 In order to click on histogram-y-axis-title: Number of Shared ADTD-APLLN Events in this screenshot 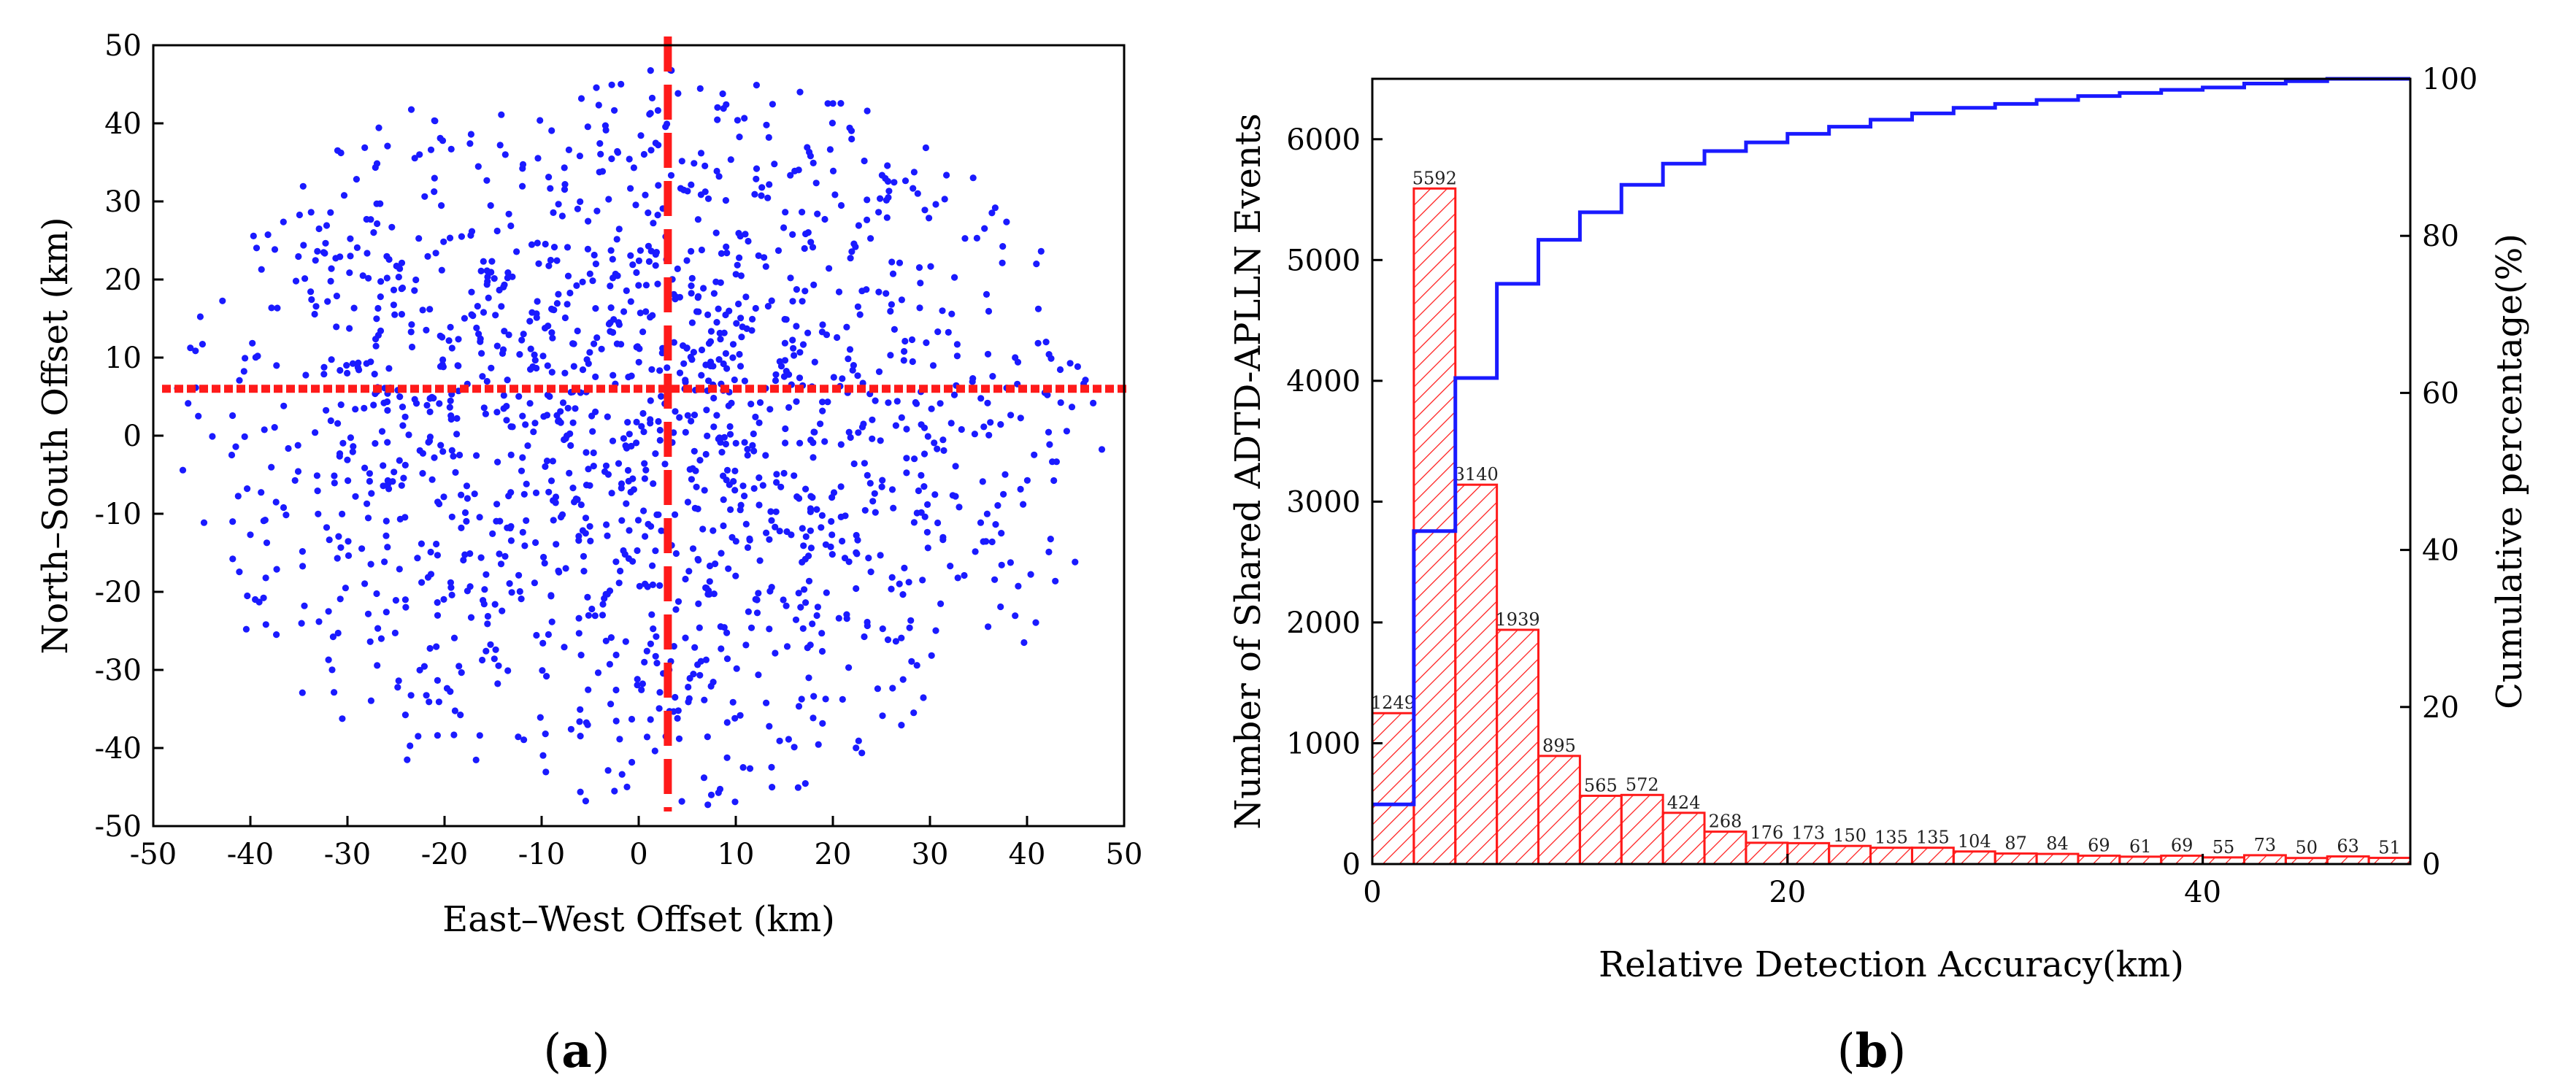, I will do `click(1248, 471)`.